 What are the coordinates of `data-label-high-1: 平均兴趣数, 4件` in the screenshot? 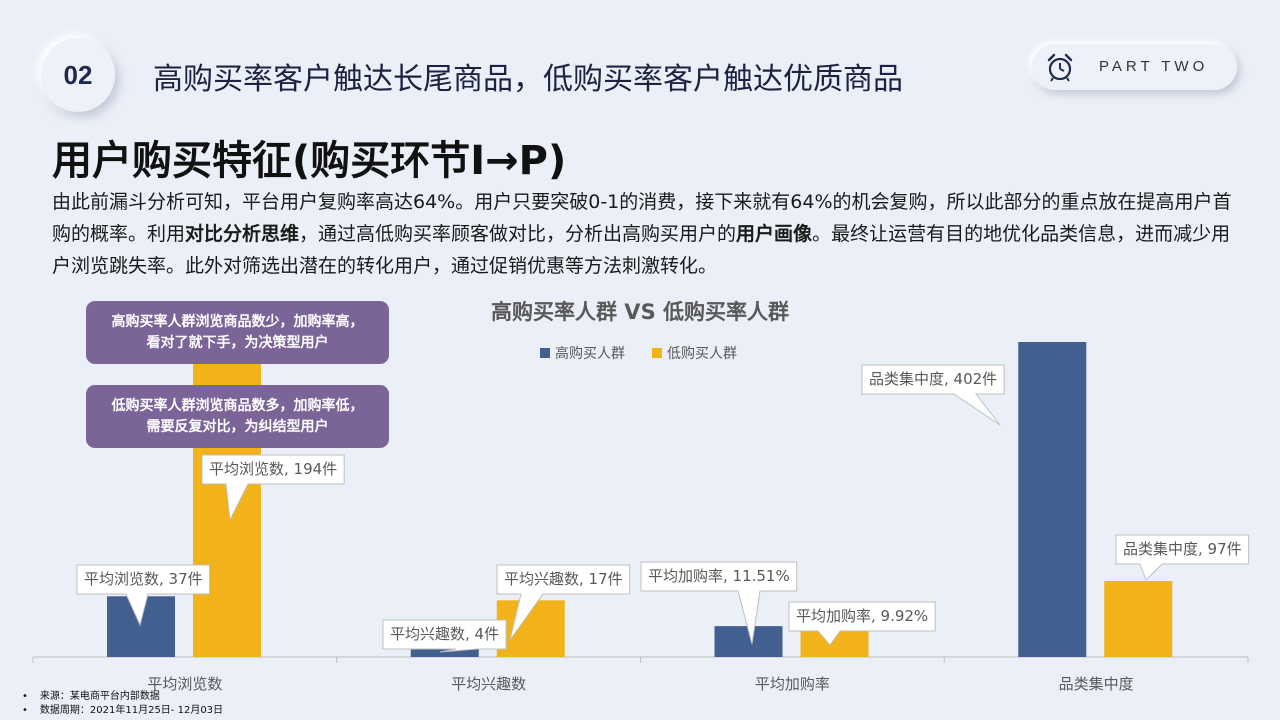 It's located at (444, 634).